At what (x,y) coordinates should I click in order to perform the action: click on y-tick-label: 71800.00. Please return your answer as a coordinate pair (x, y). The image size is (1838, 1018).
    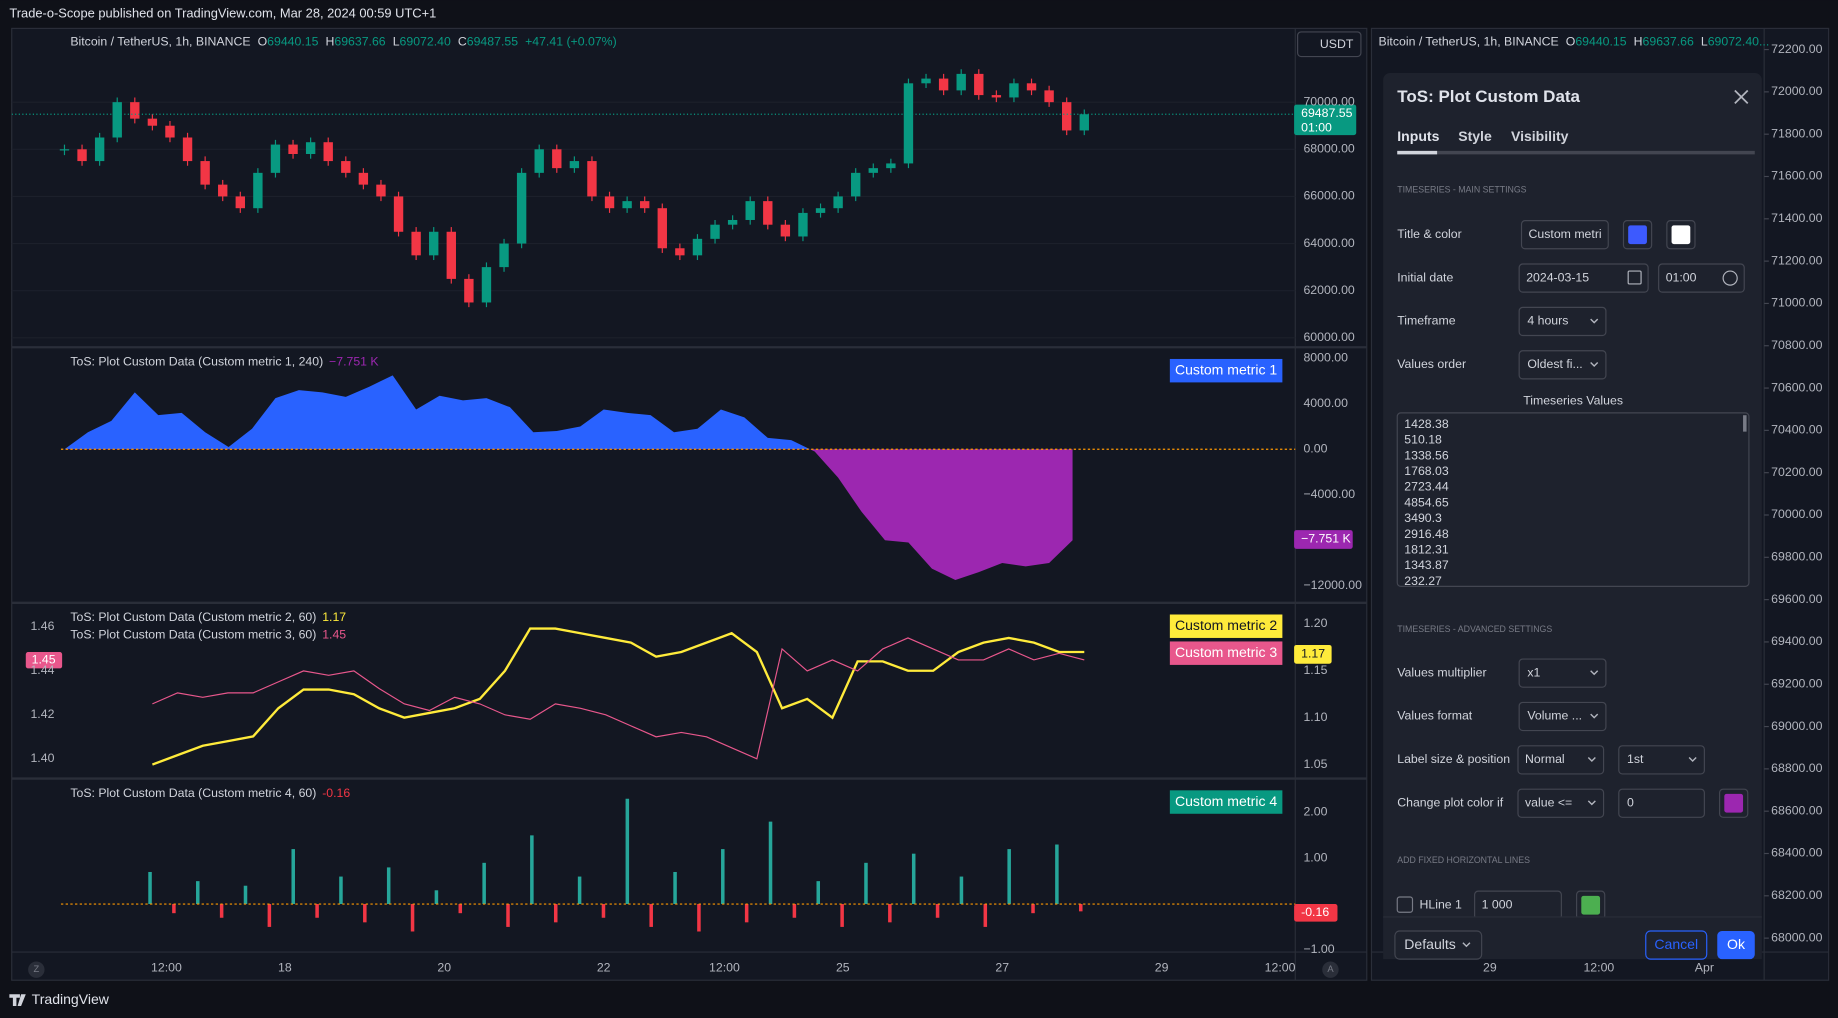
    Looking at the image, I should click on (1796, 133).